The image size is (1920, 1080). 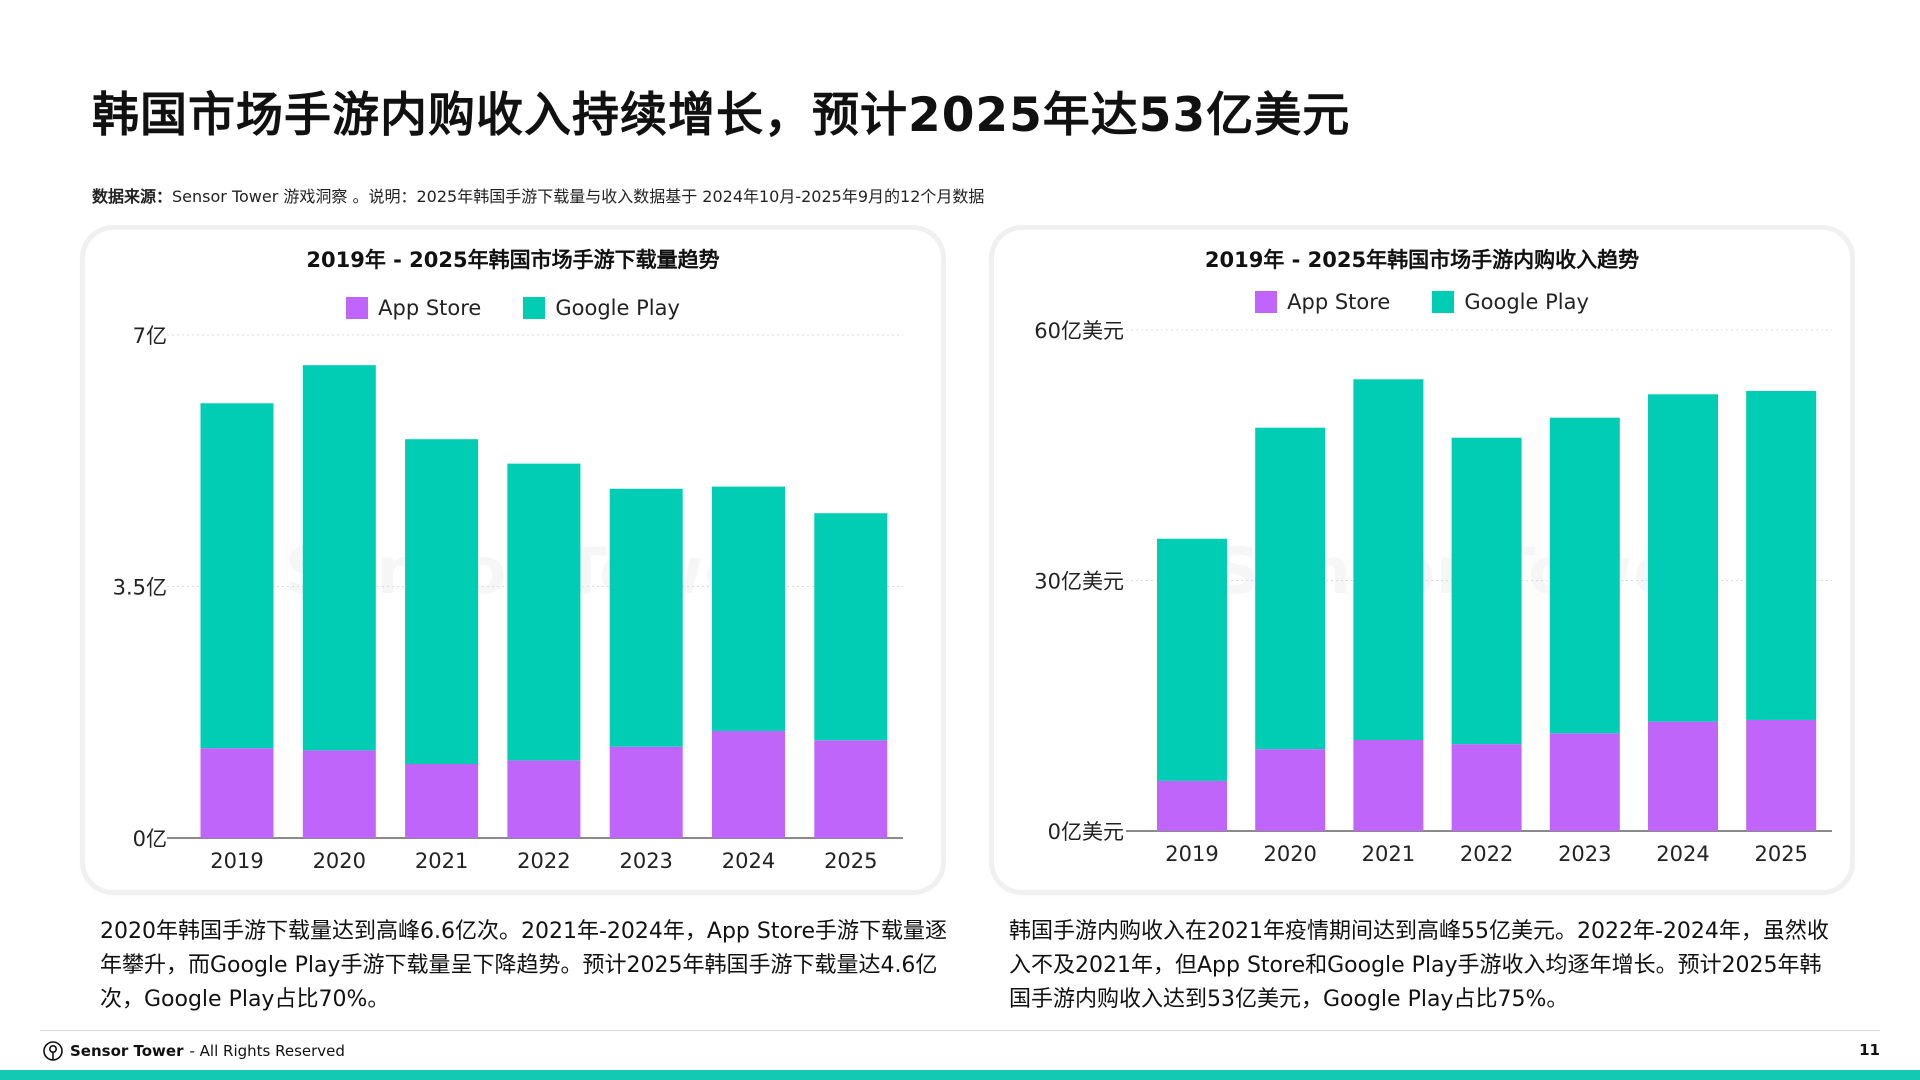 I want to click on footer-brand: Sensor Tower, so click(x=127, y=1051).